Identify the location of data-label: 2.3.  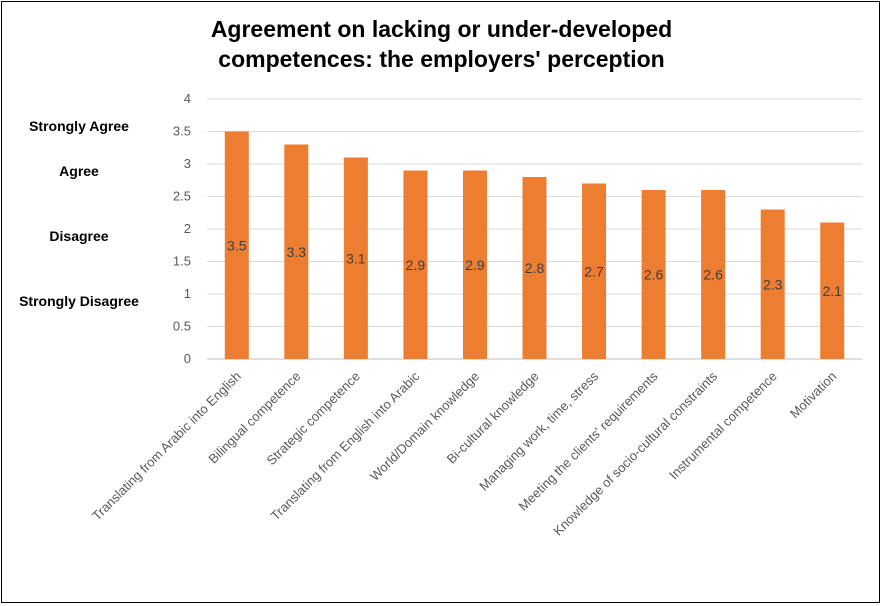
(773, 284).